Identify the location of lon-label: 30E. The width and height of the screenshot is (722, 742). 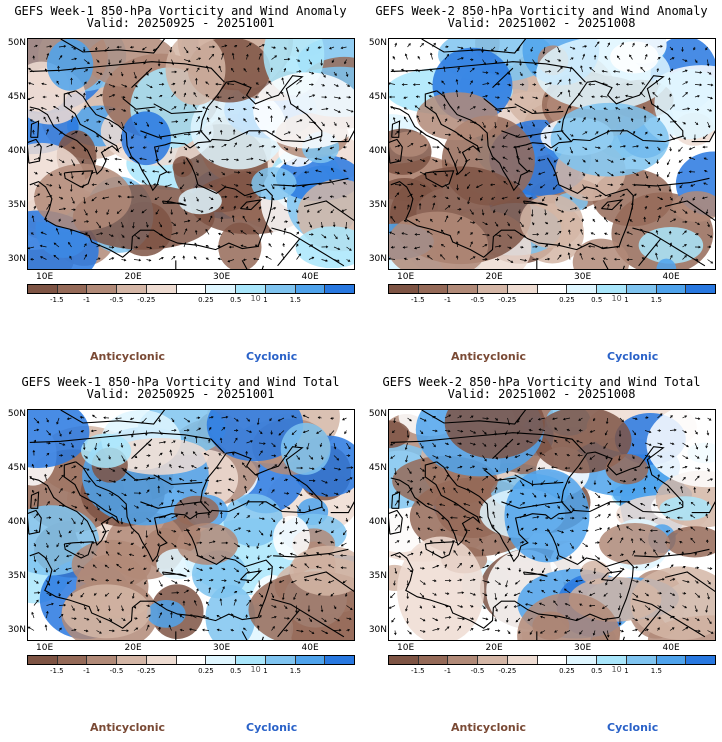
(222, 277).